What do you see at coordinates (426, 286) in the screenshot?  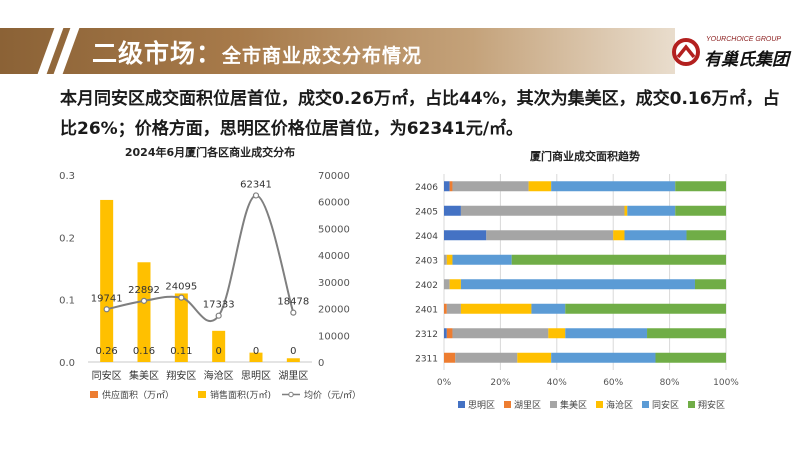 I see `y-axis-tick-label: 2402` at bounding box center [426, 286].